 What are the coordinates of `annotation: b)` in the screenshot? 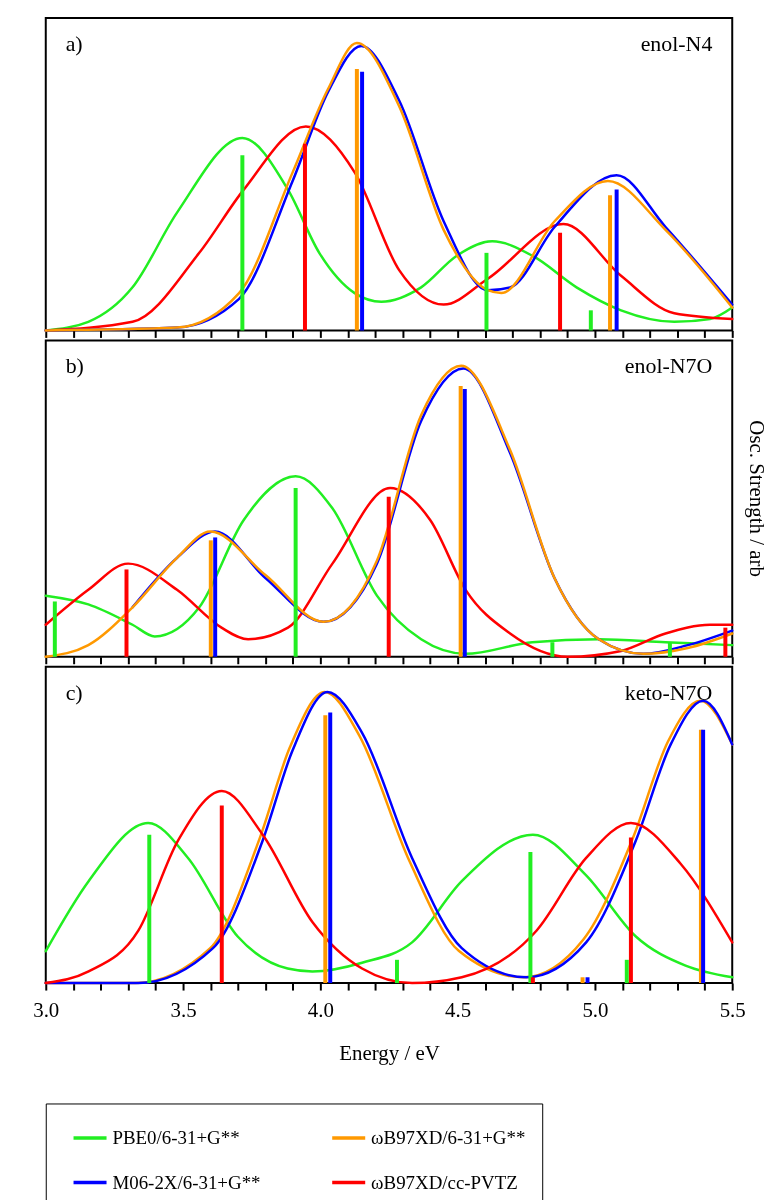 It's located at (74, 366).